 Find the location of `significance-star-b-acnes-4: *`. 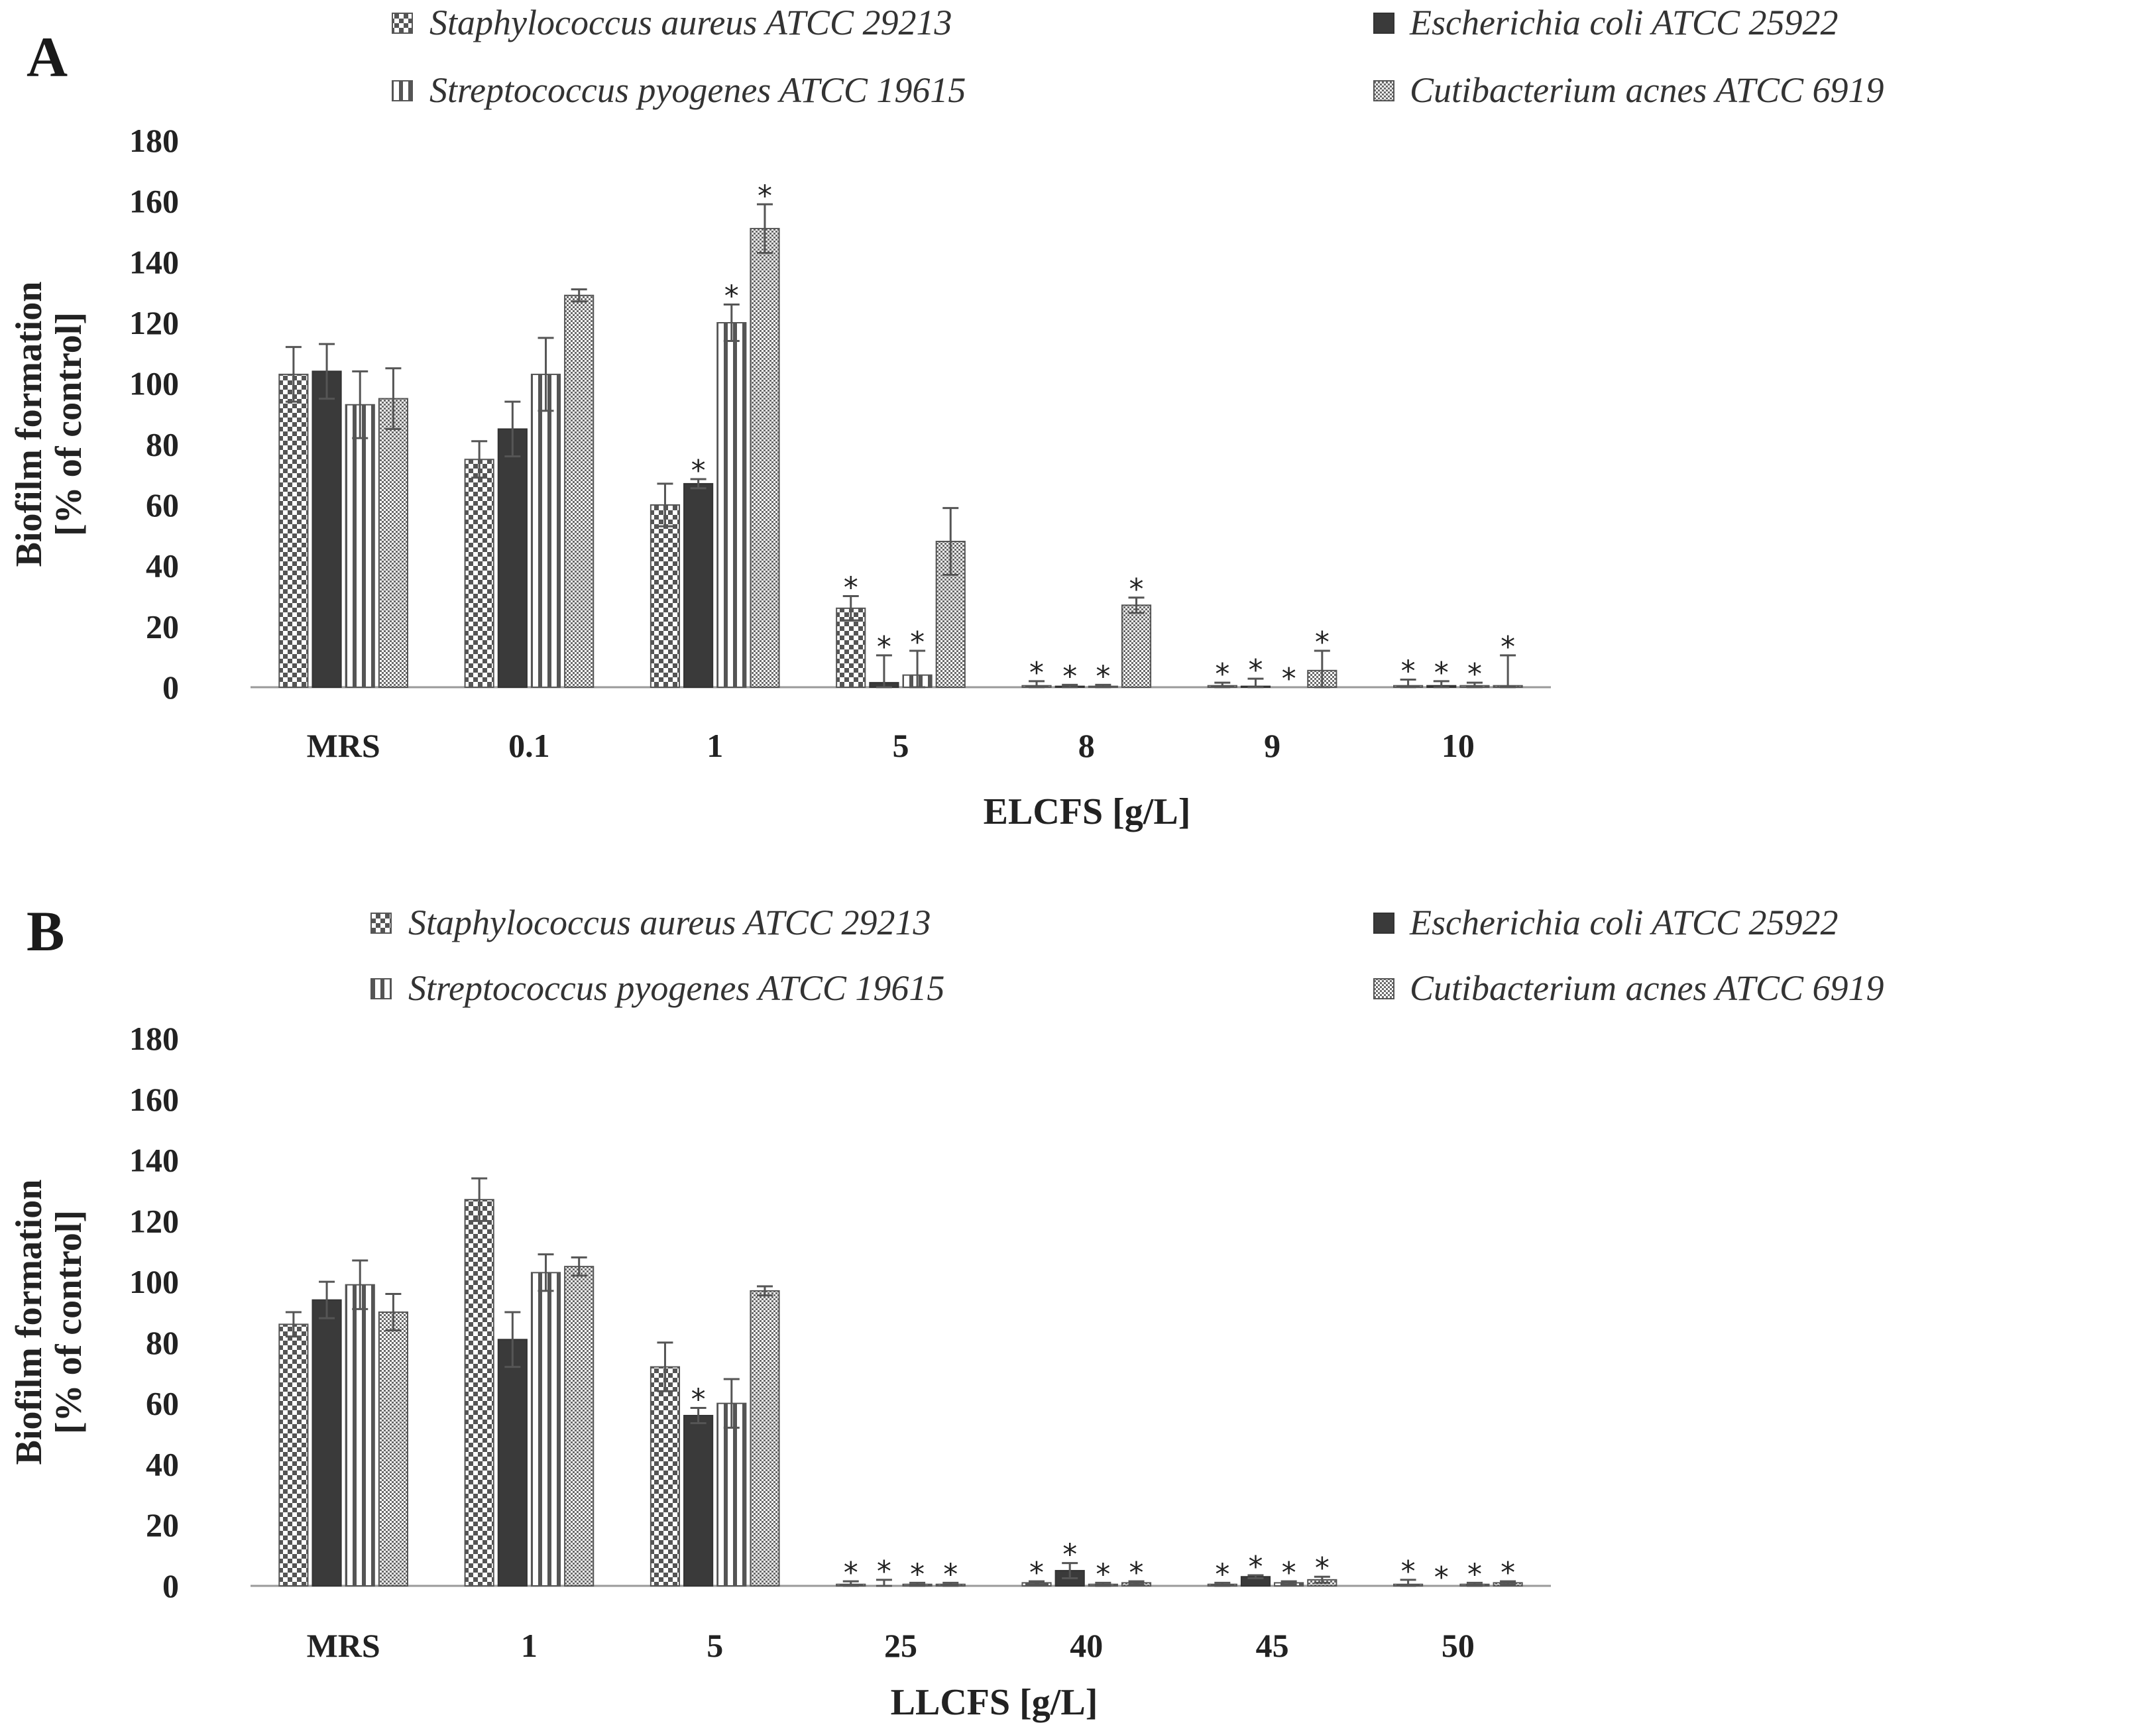

significance-star-b-acnes-4: * is located at coordinates (1136, 1573).